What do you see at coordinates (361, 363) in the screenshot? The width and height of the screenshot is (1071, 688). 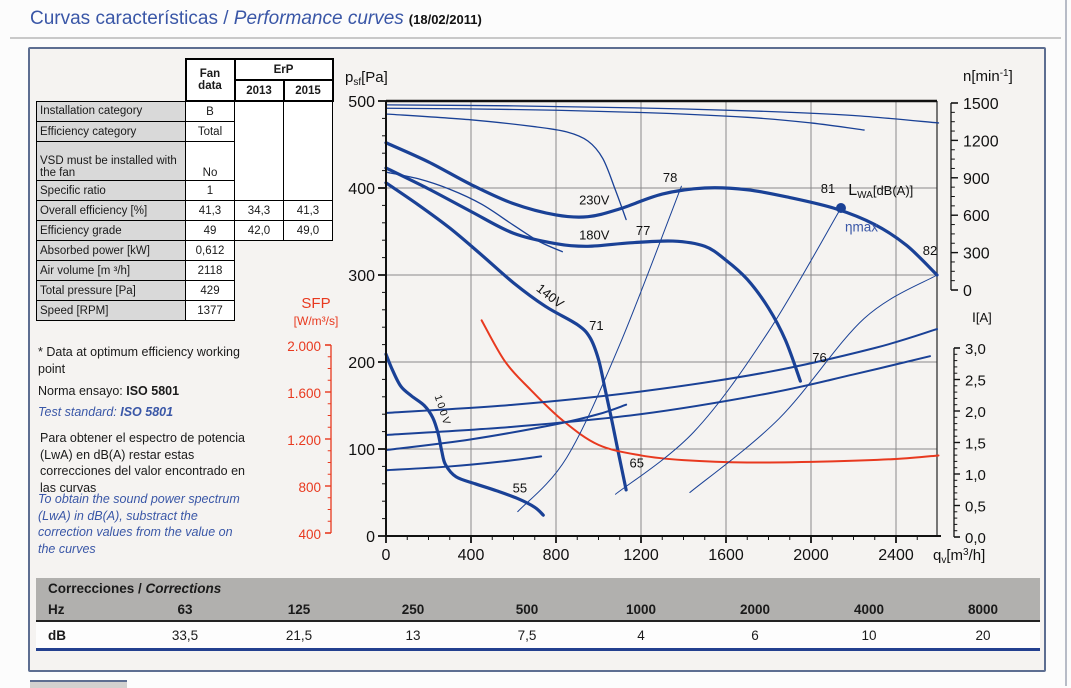 I see `tick-label: 200` at bounding box center [361, 363].